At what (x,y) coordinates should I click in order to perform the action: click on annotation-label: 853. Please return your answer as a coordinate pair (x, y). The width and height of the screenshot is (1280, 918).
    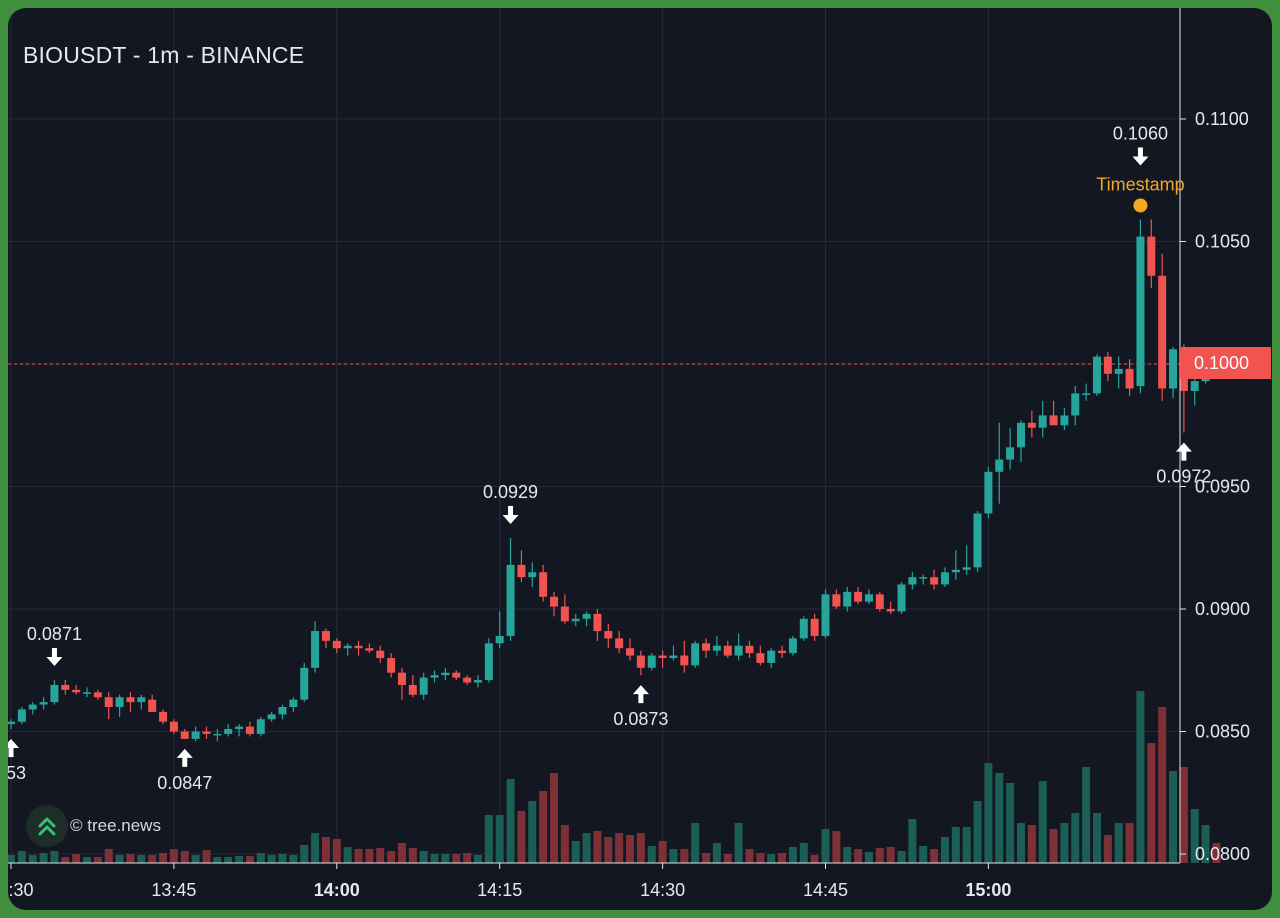
    Looking at the image, I should click on (17, 773).